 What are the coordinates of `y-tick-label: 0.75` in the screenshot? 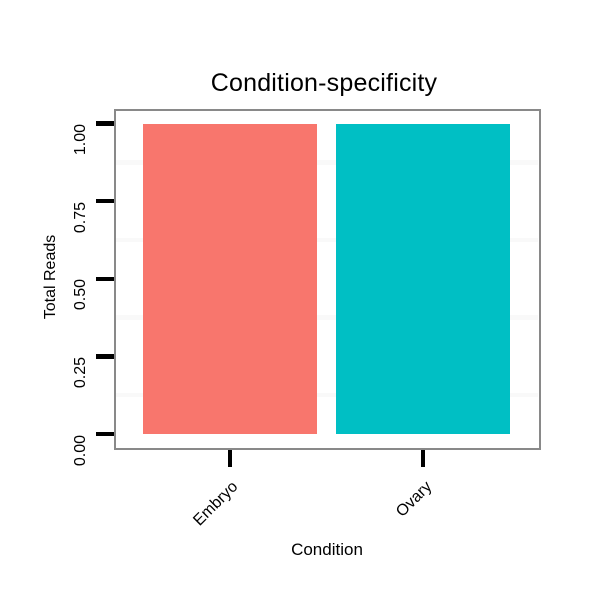 It's located at (80, 217).